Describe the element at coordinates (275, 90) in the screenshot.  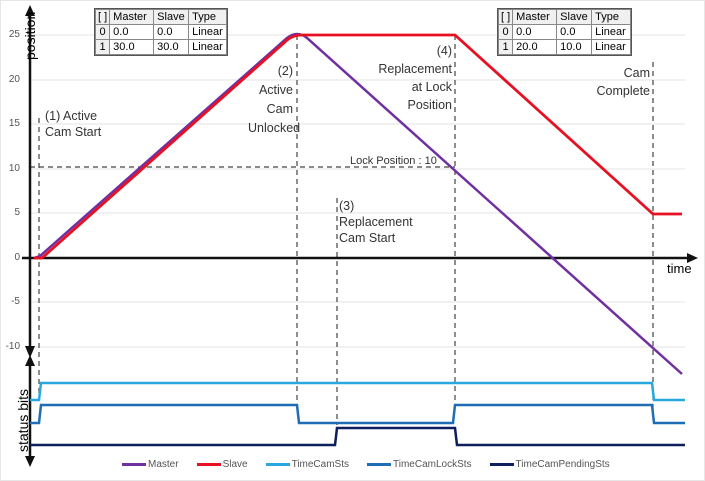
I see `annotation-line: Active` at that location.